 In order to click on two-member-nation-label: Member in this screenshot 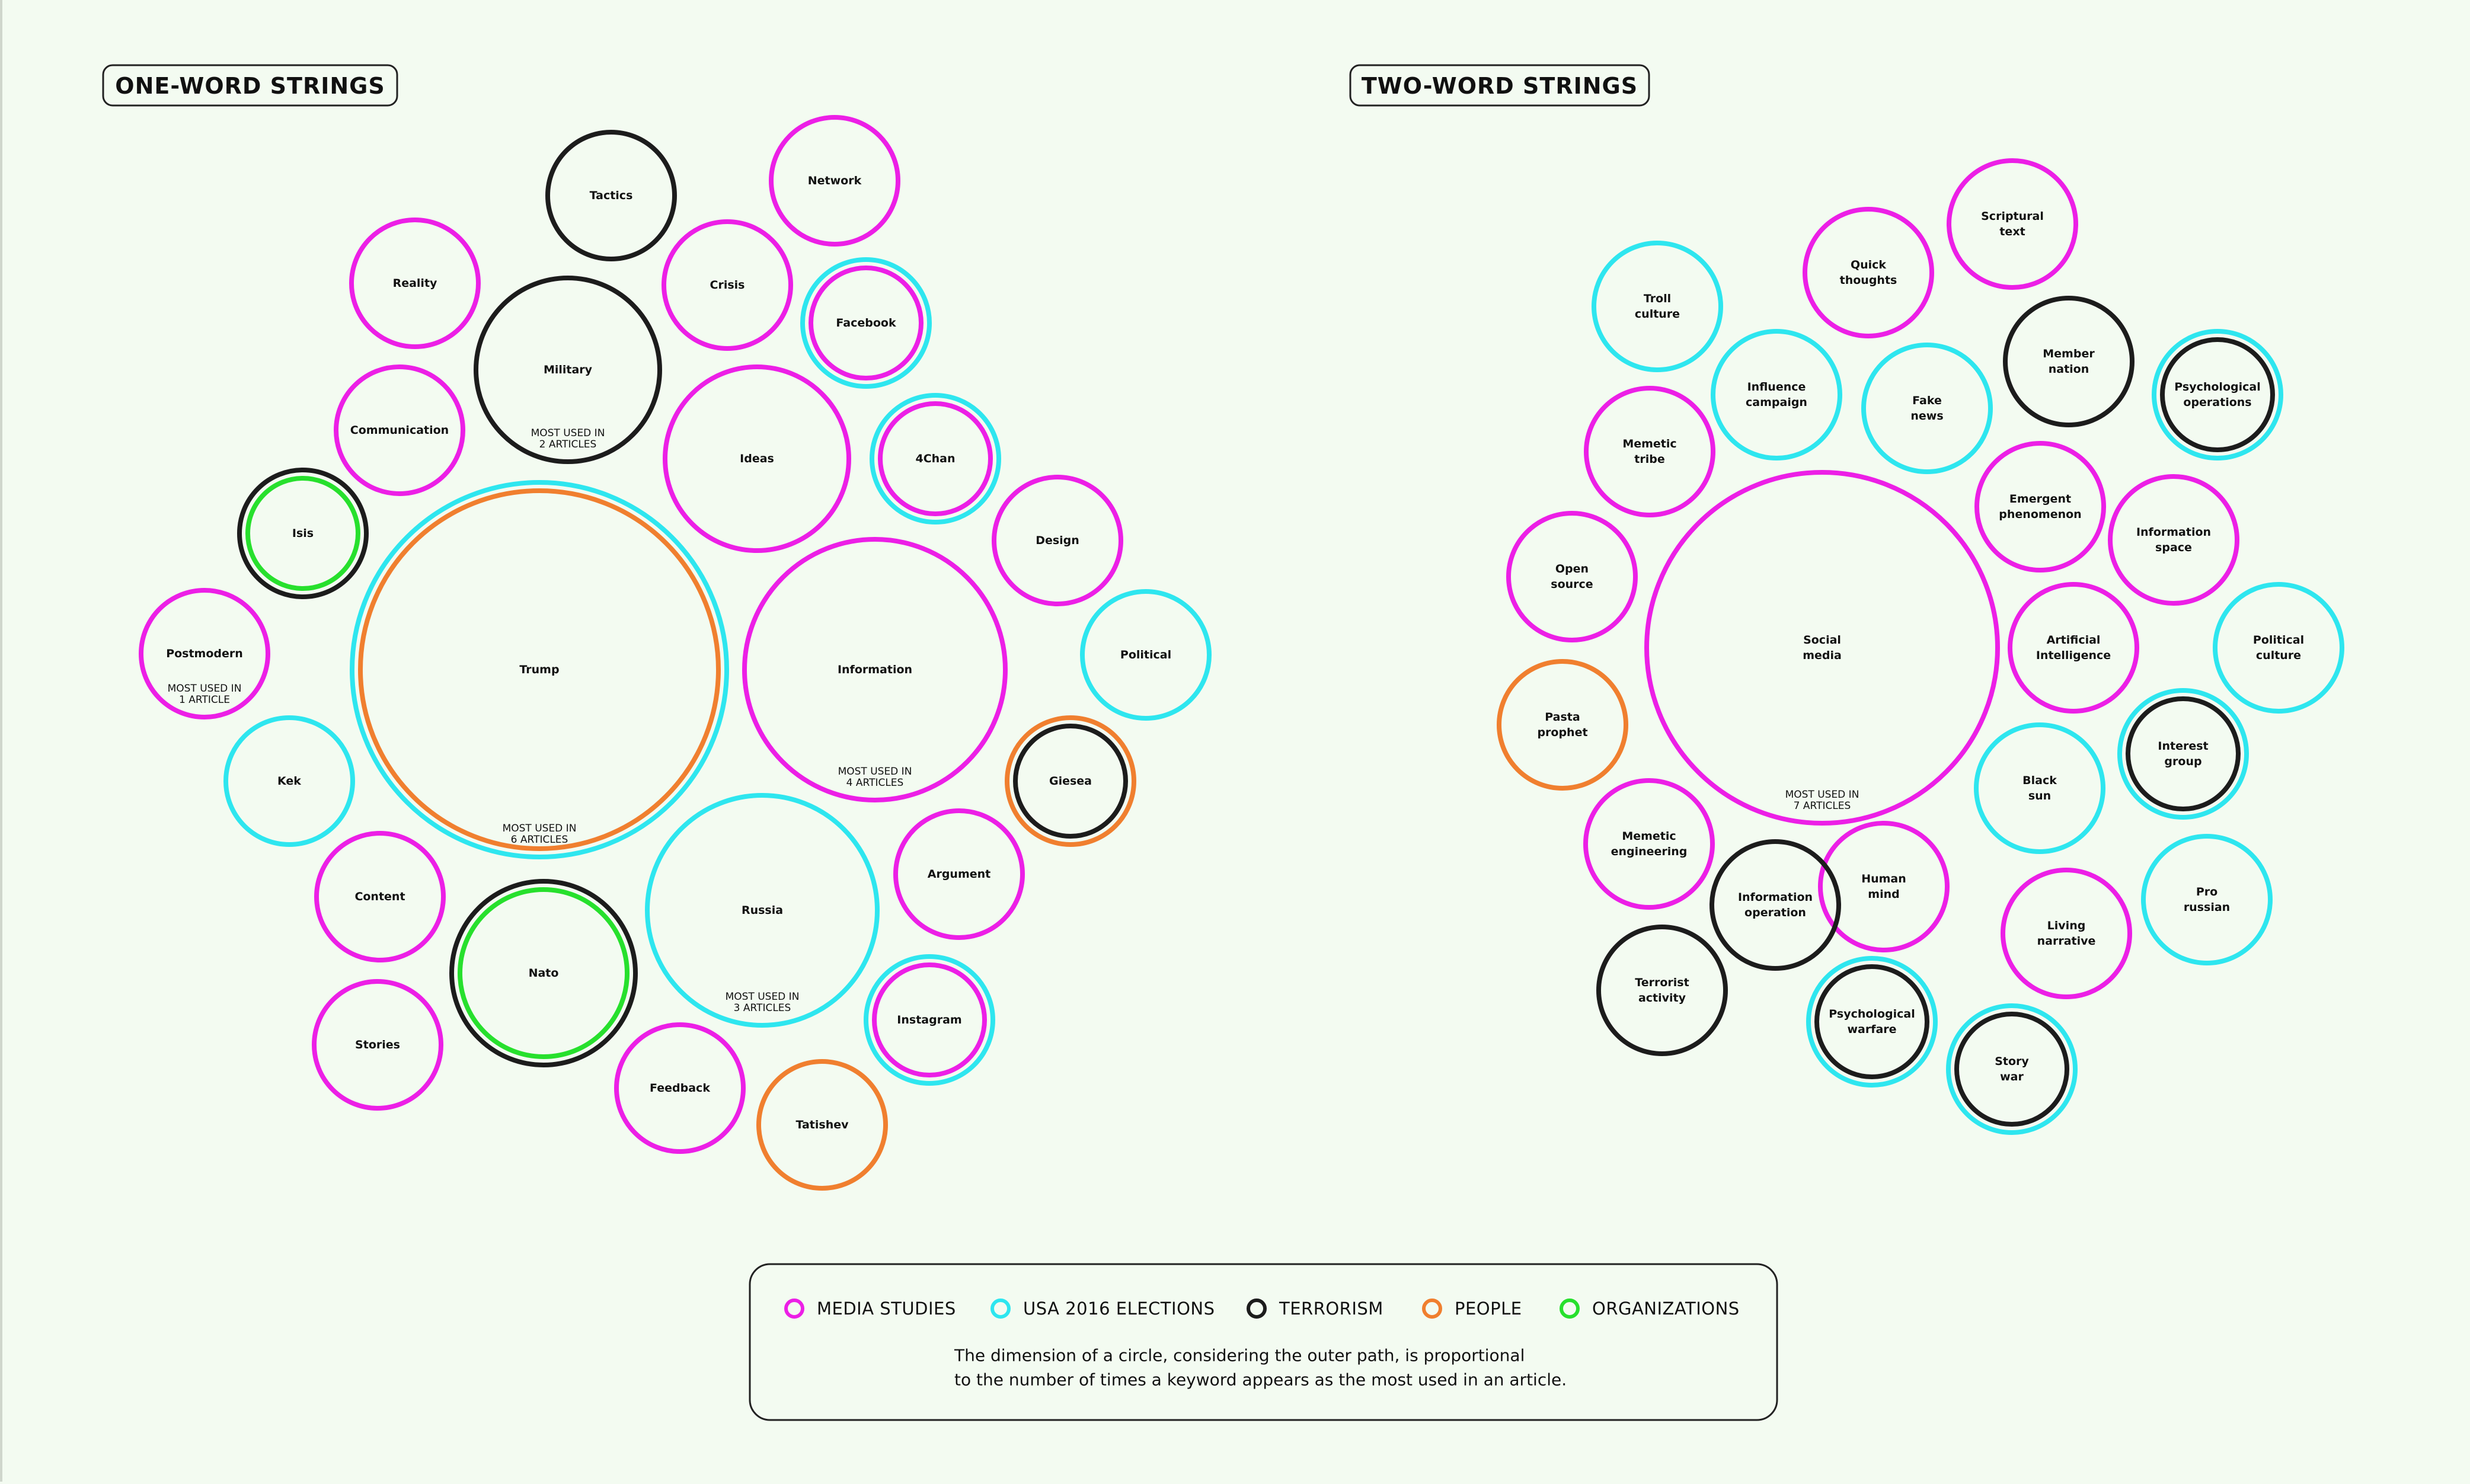, I will do `click(2069, 353)`.